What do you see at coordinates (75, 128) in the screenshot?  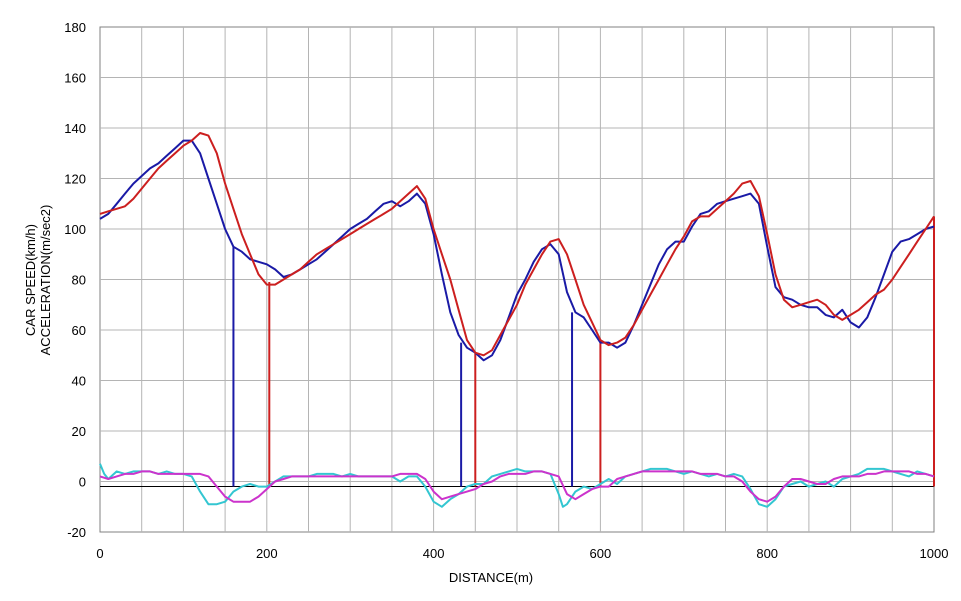 I see `y-tick-label: 140` at bounding box center [75, 128].